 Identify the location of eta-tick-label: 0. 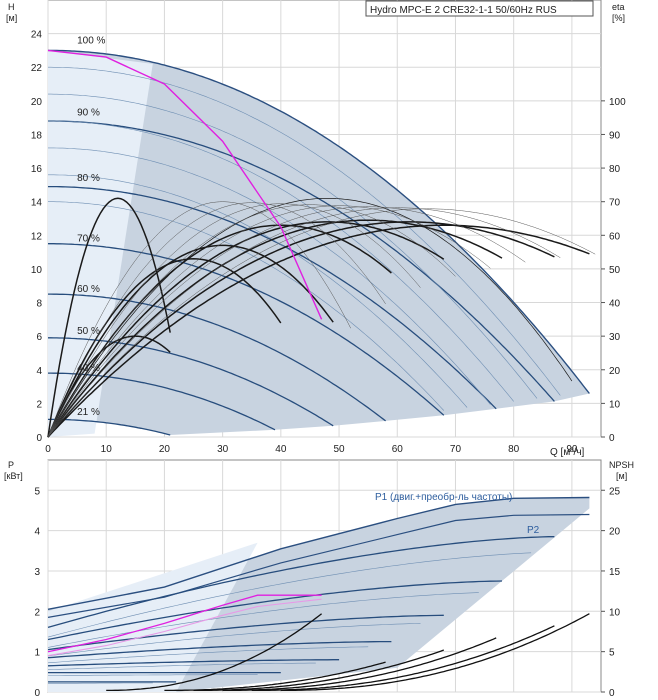
(612, 438).